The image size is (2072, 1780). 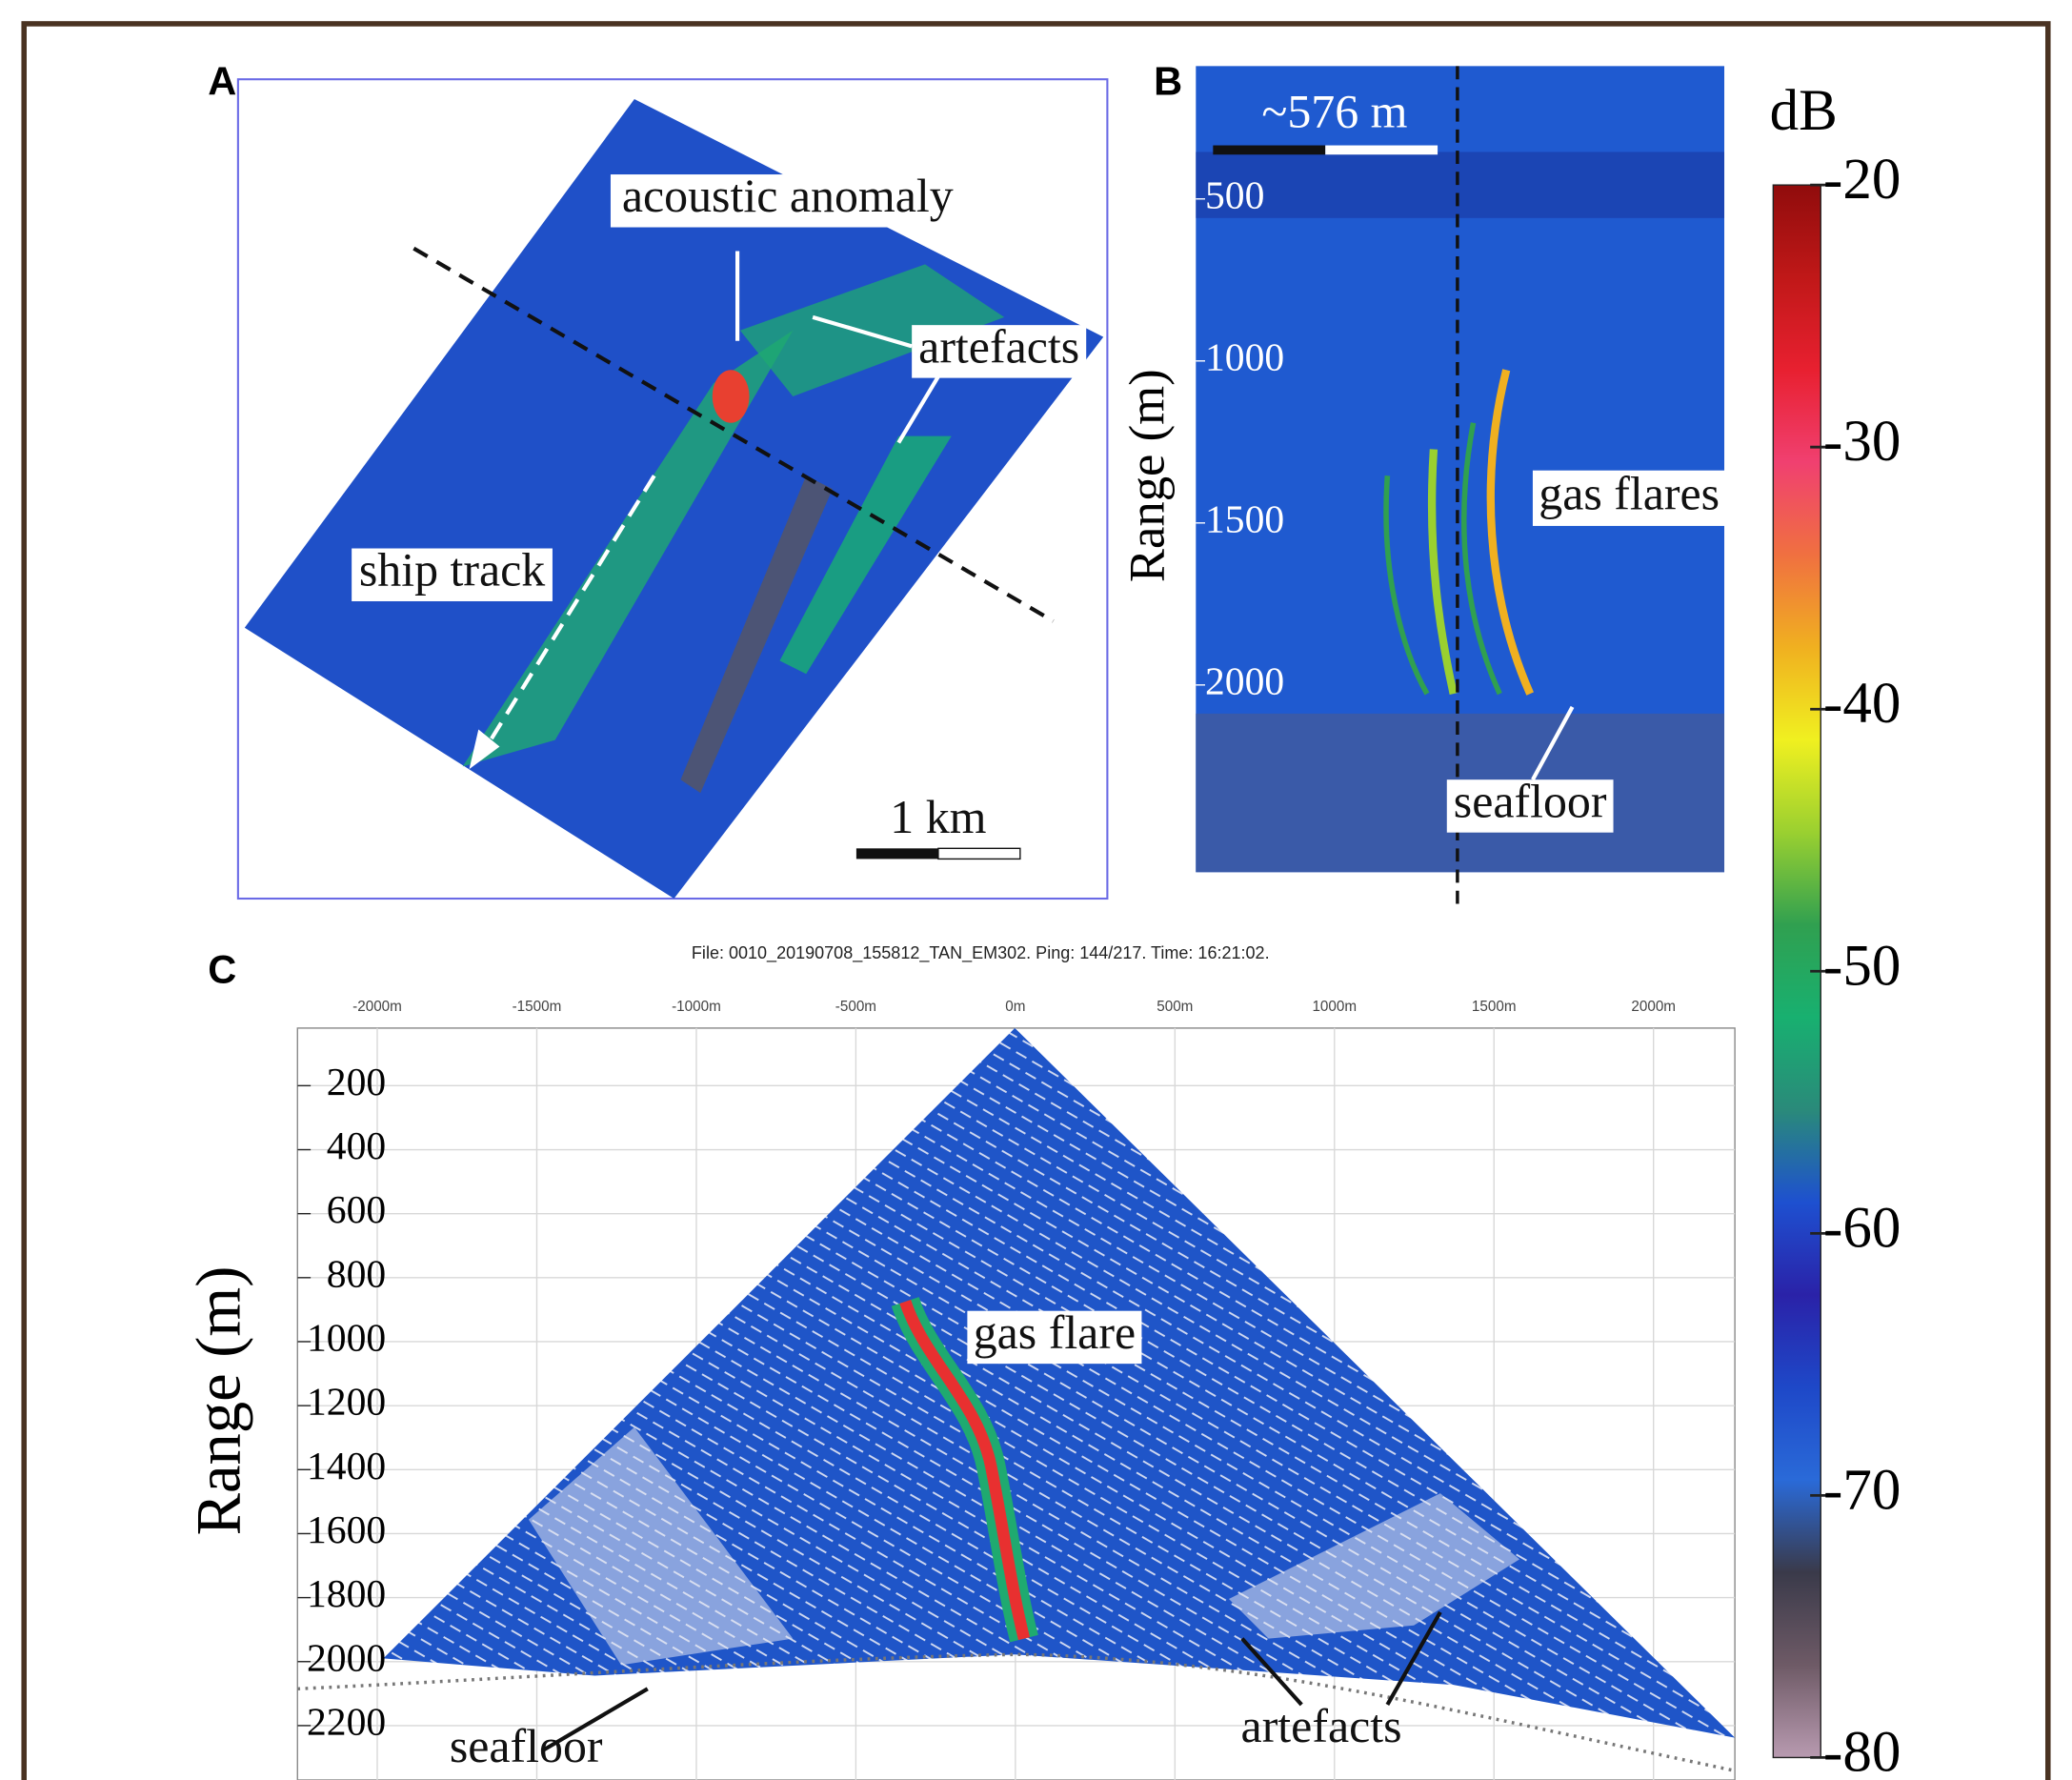 I want to click on band, so click(x=1461, y=185).